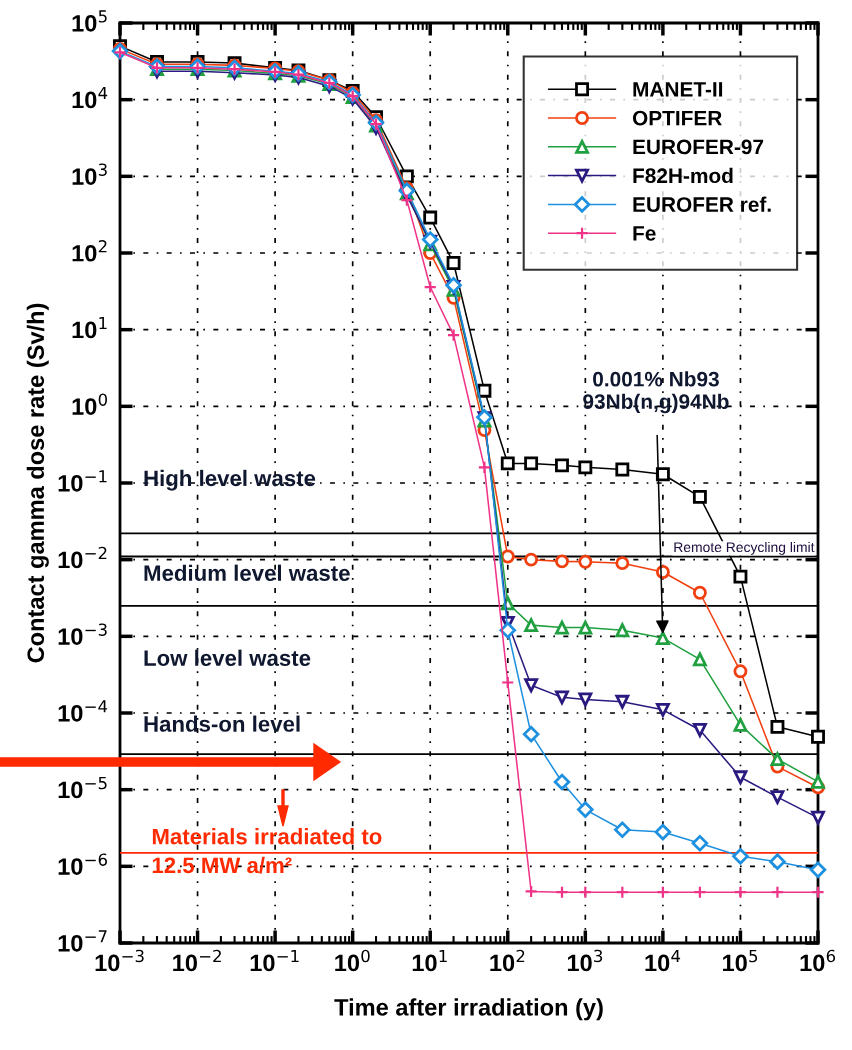 Image resolution: width=852 pixels, height=1050 pixels. I want to click on x-tick-label: 10$^{−2}$, so click(197, 960).